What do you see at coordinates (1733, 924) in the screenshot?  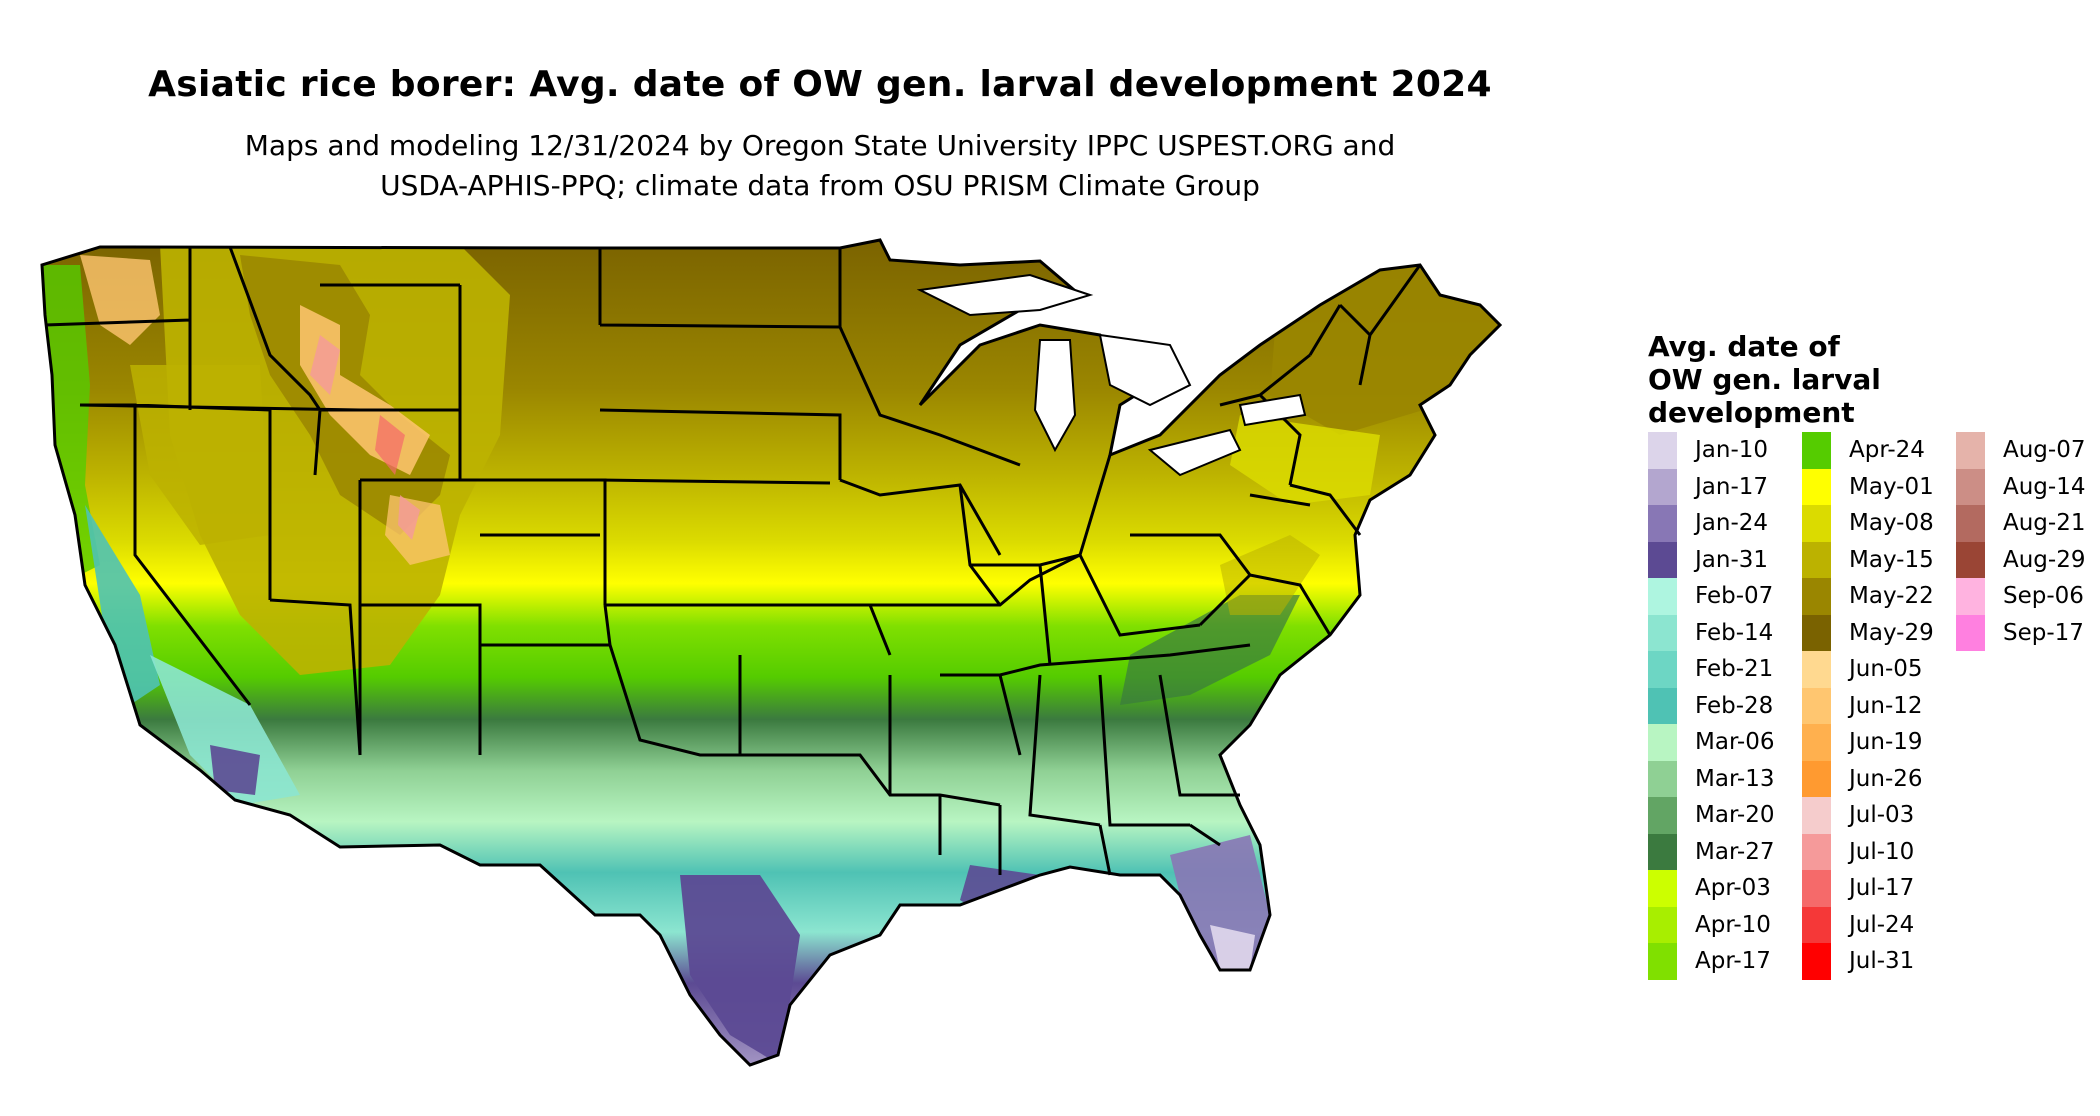 I see `legend-label: Apr-10` at bounding box center [1733, 924].